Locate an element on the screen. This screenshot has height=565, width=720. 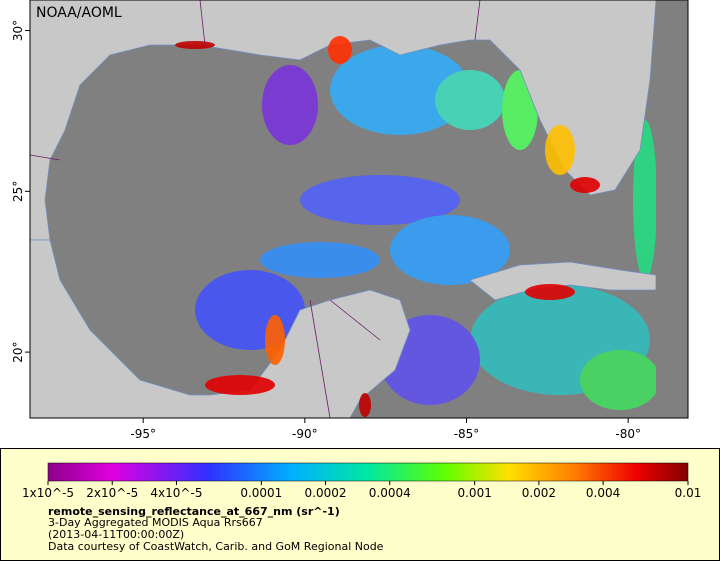
colorbar-tick-label: 0.004 is located at coordinates (603, 493).